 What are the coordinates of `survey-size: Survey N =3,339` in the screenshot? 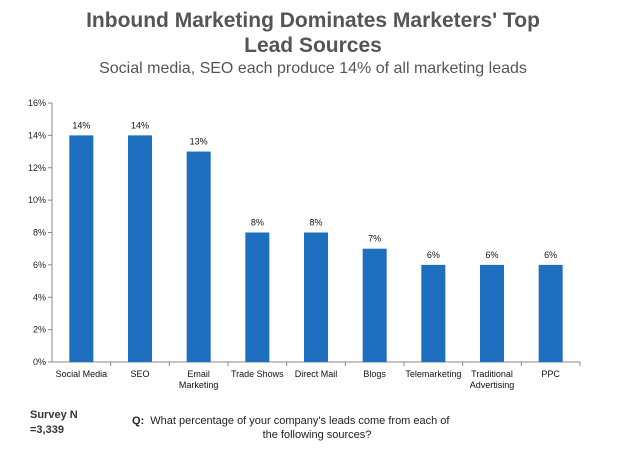 It's located at (54, 423).